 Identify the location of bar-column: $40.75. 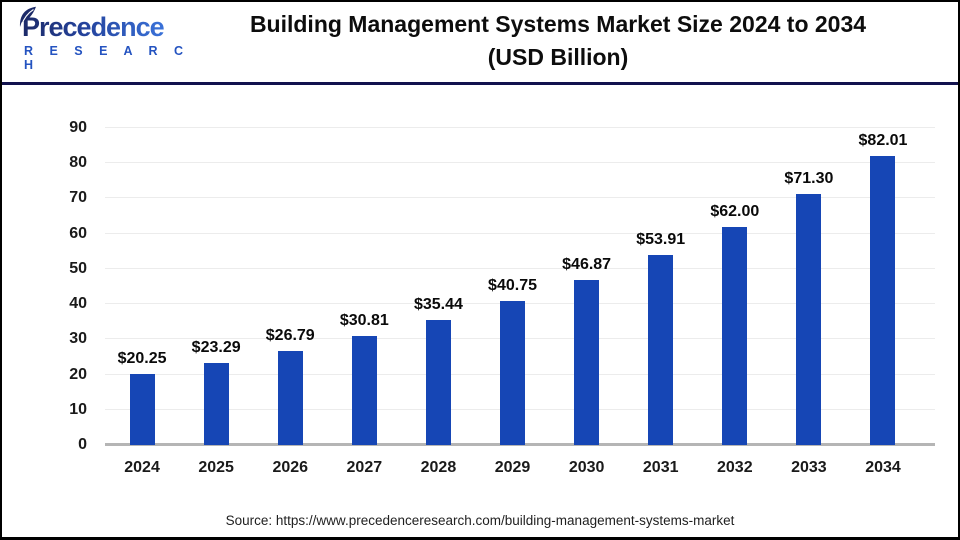
(512, 273).